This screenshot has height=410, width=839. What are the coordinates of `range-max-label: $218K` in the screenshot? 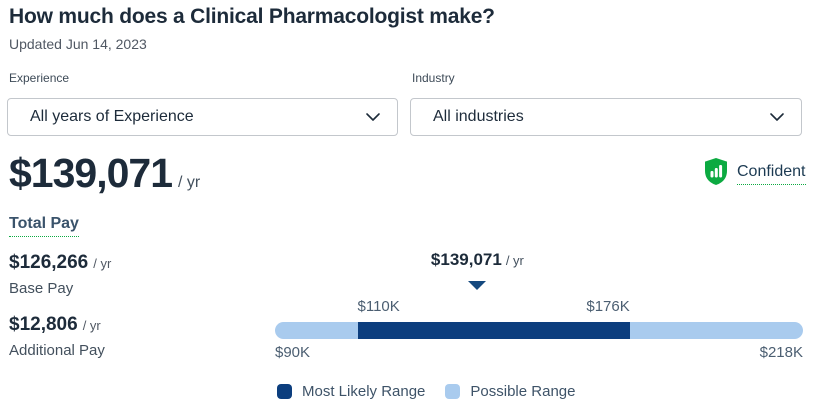 It's located at (781, 352).